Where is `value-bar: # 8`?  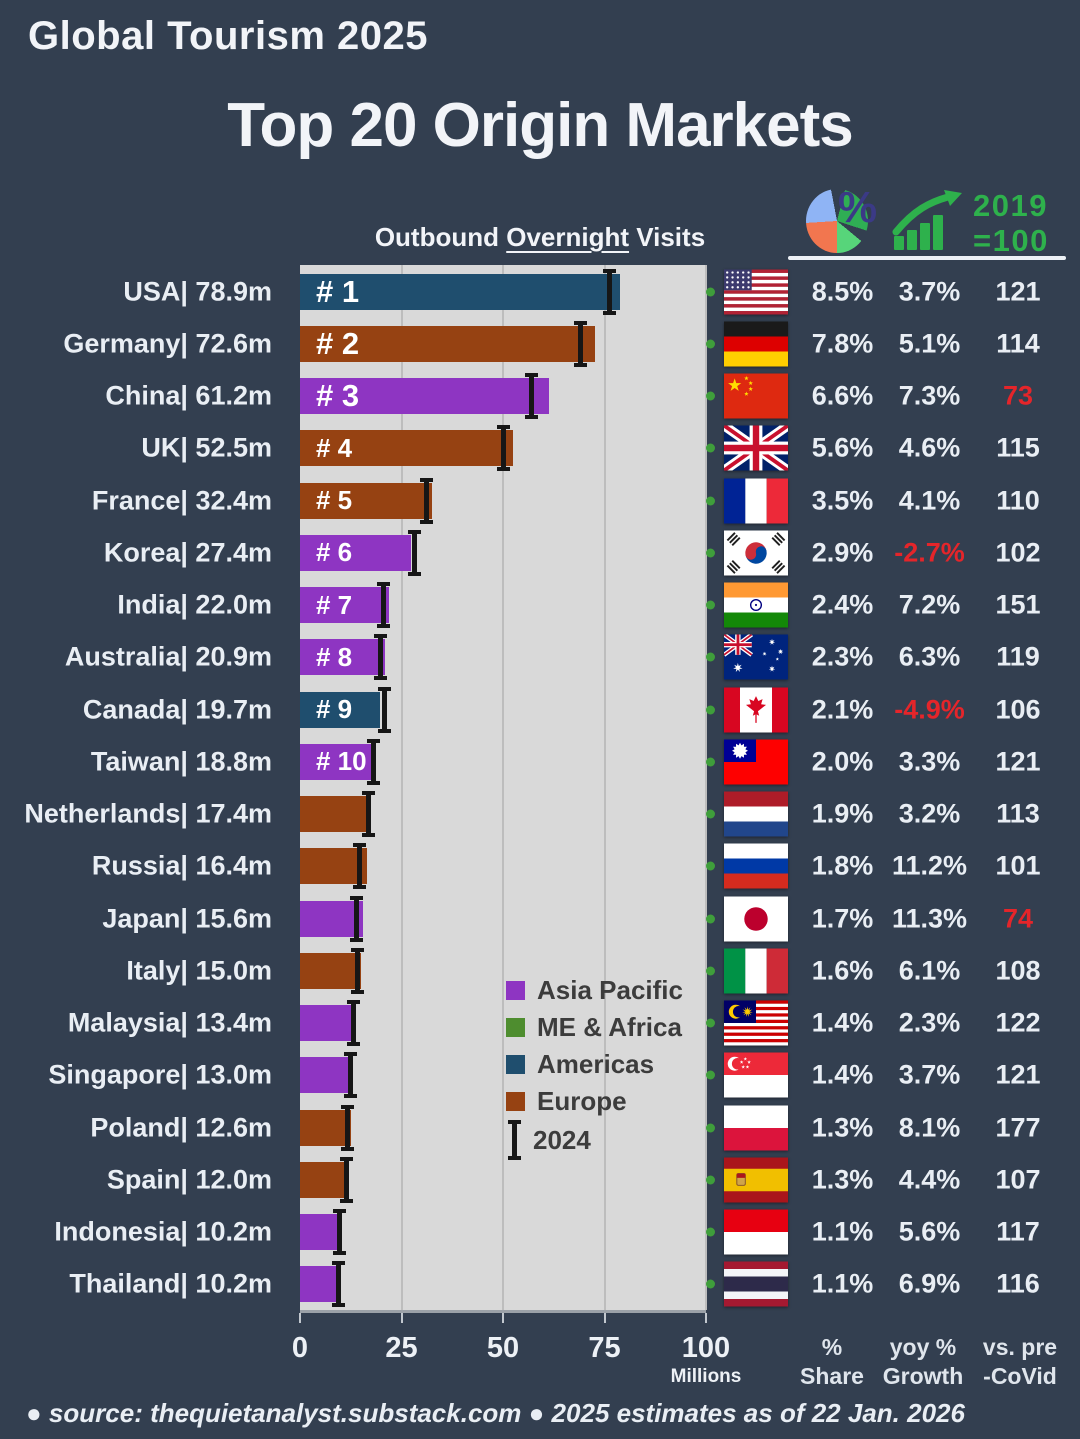
value-bar: # 8 is located at coordinates (342, 657).